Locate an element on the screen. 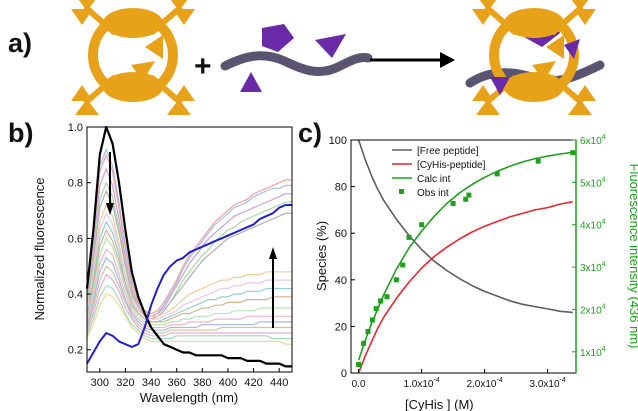 This screenshot has height=411, width=638. decrease-arrow is located at coordinates (110, 183).